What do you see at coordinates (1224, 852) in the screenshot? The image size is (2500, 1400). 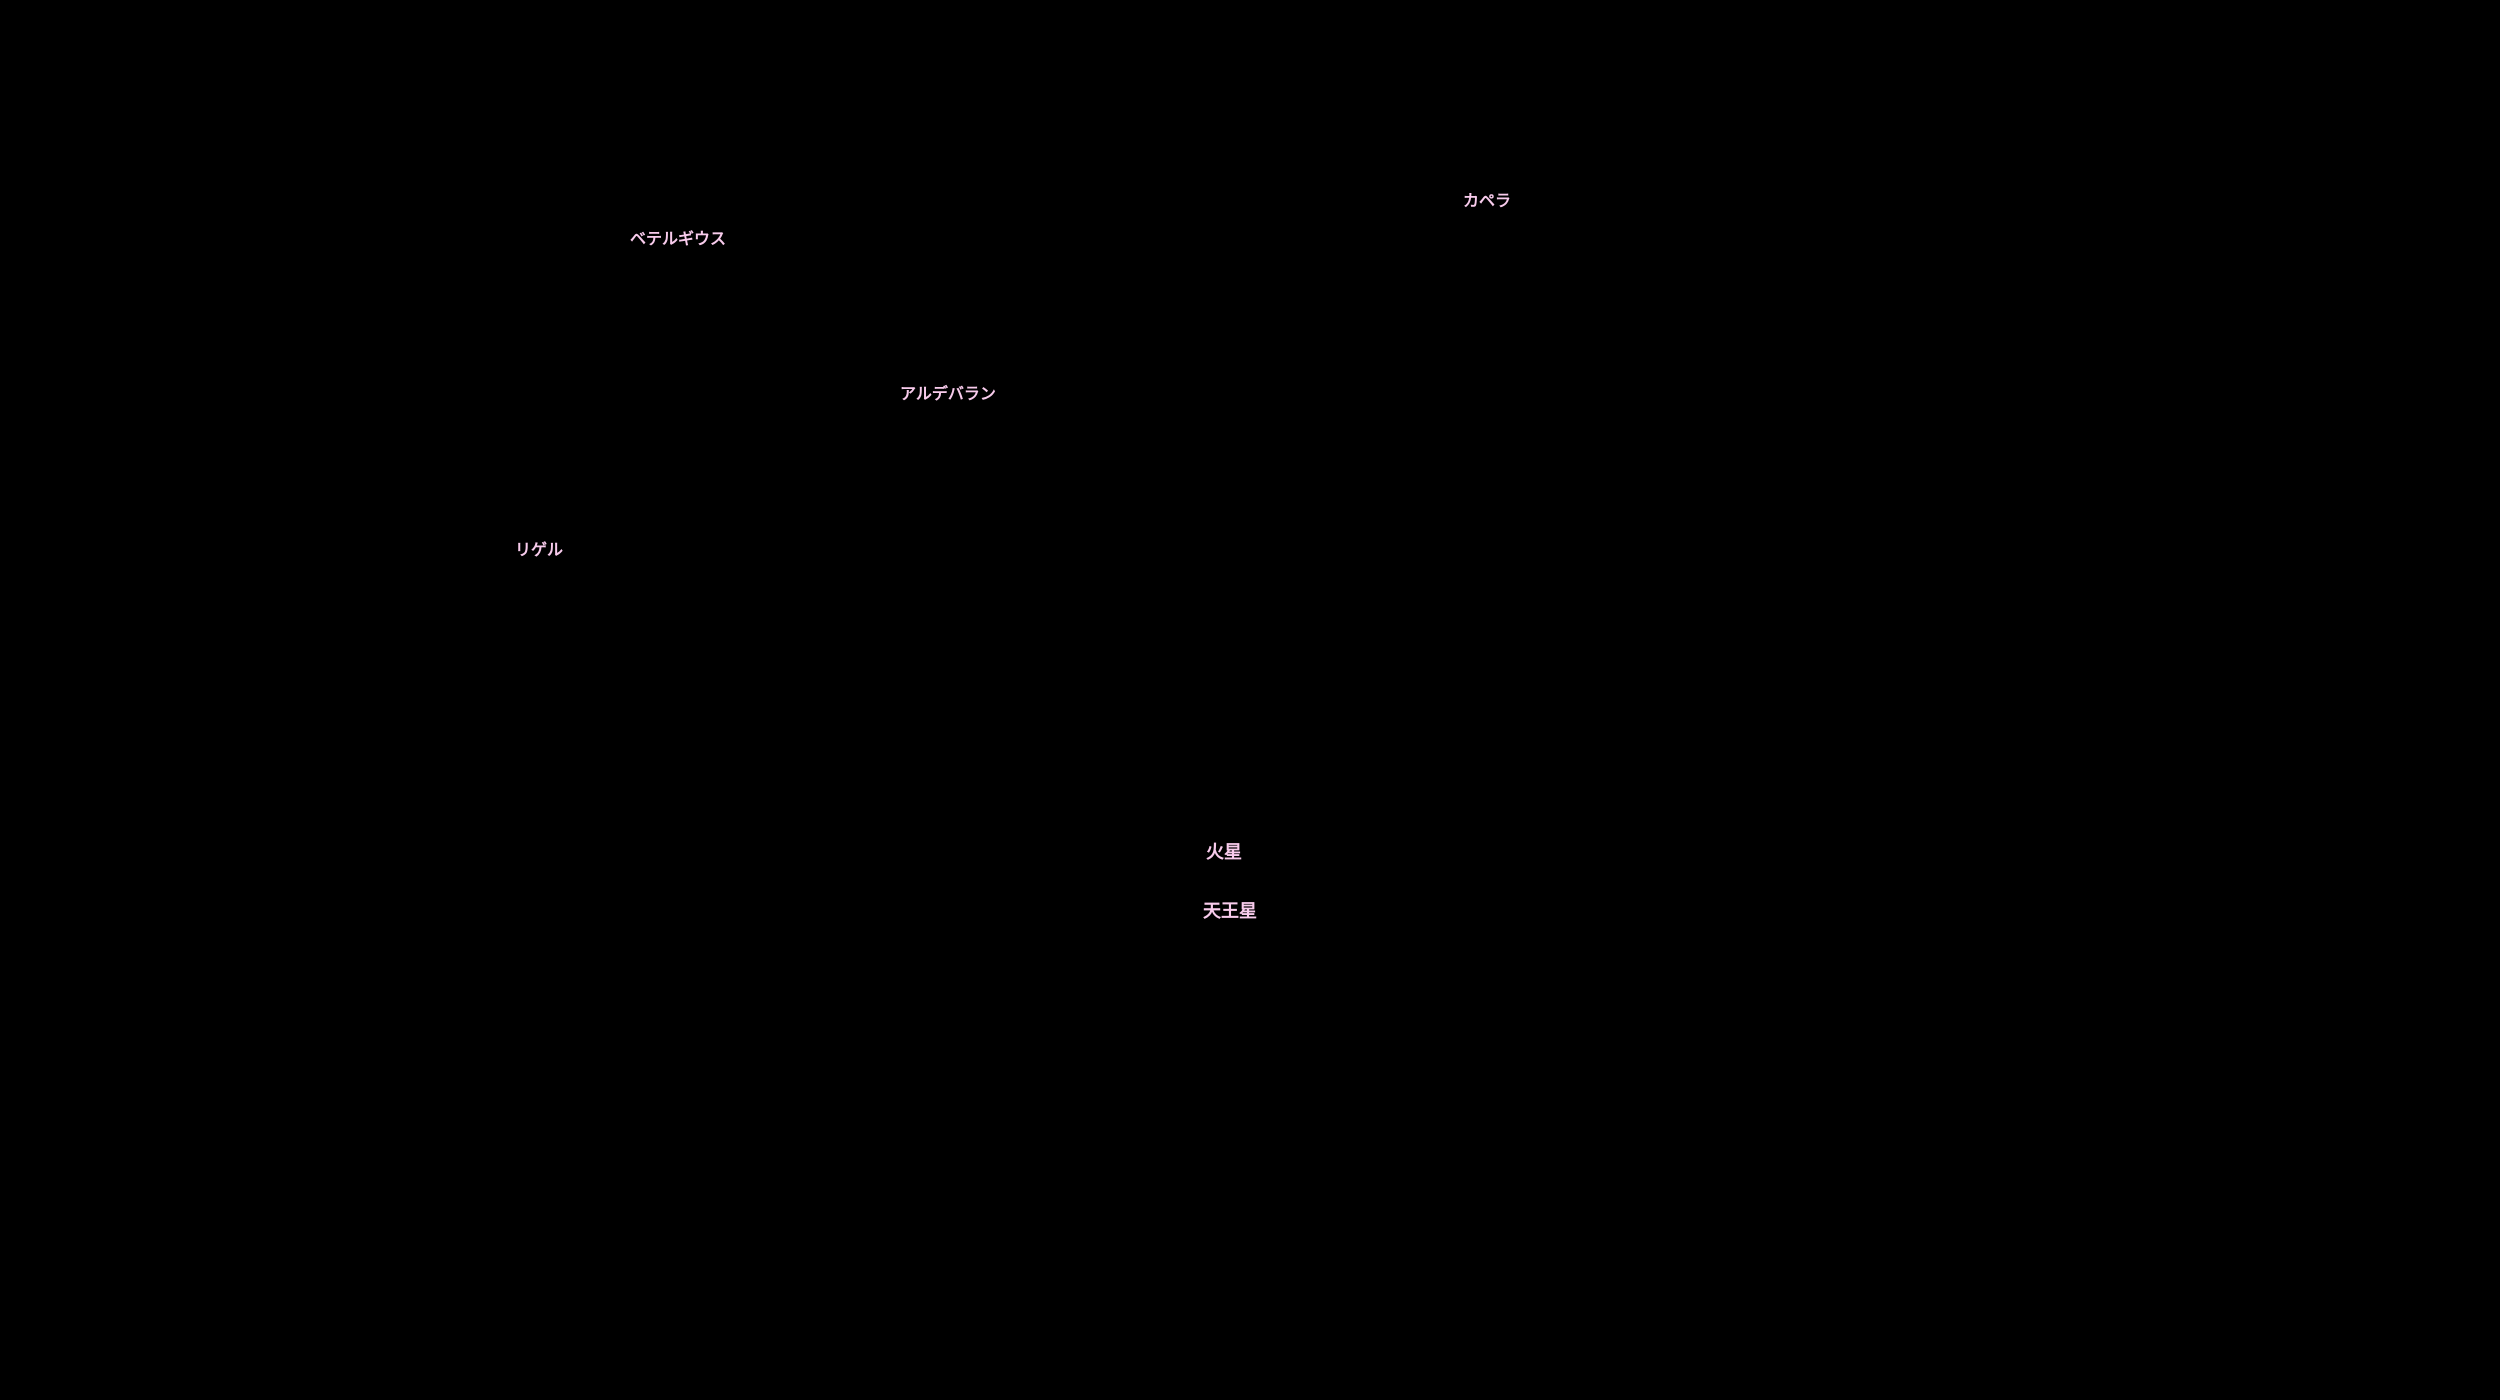 I see `planet-label-mars: 火星` at bounding box center [1224, 852].